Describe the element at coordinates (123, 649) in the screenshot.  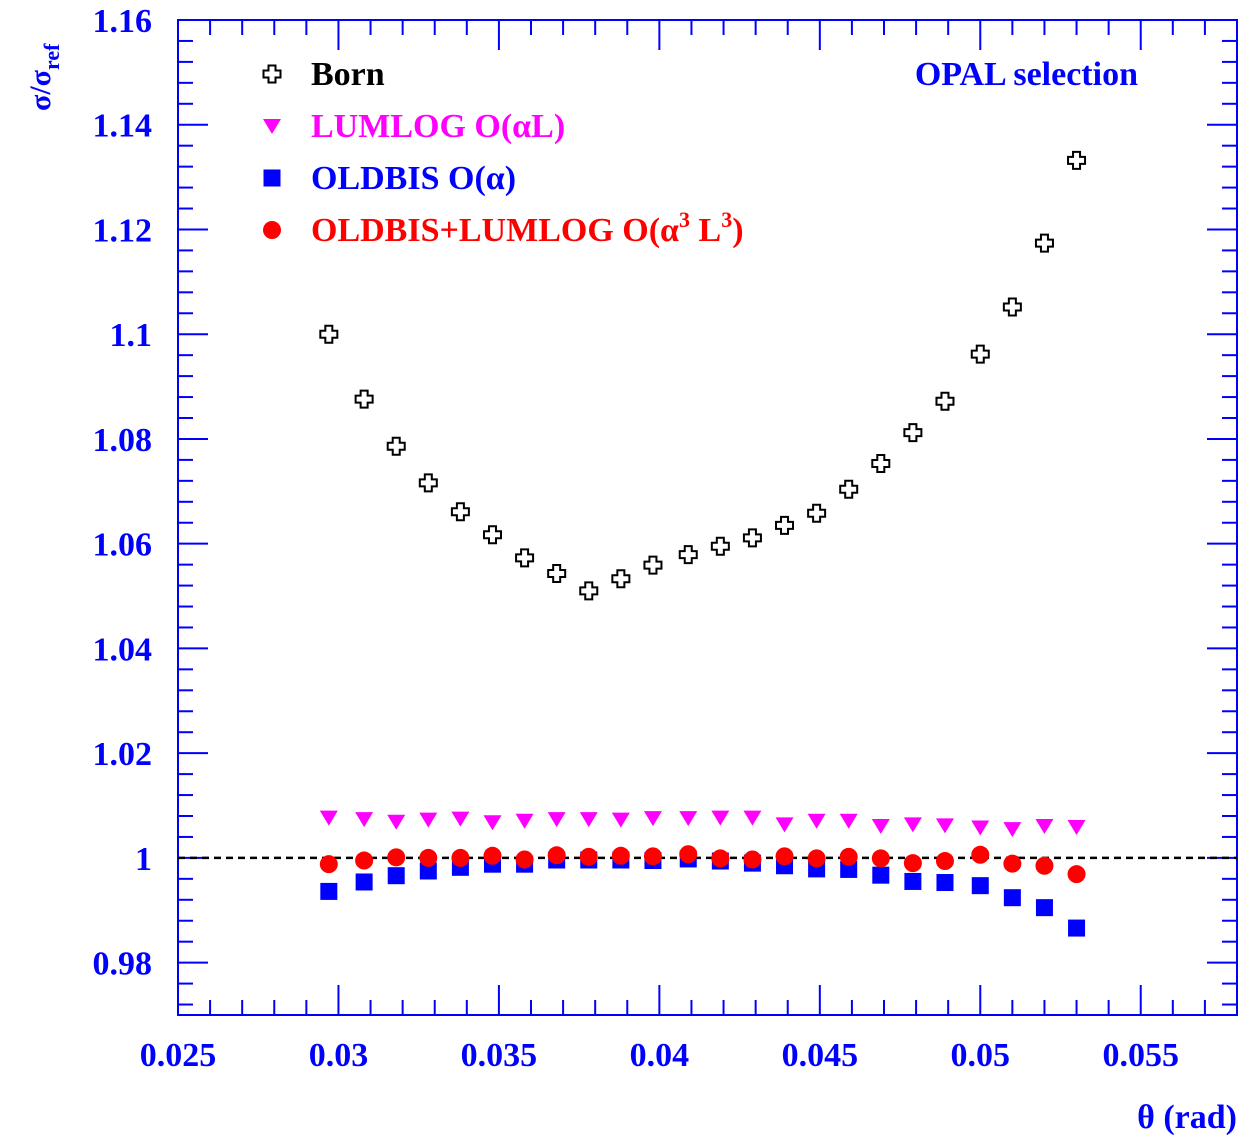
I see `y-tick-label: 1.04` at that location.